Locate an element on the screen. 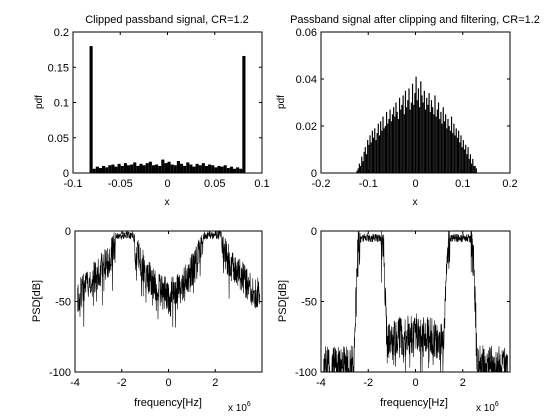 Image resolution: width=560 pixels, height=420 pixels. y-tick-label: 0.2 is located at coordinates (61, 33).